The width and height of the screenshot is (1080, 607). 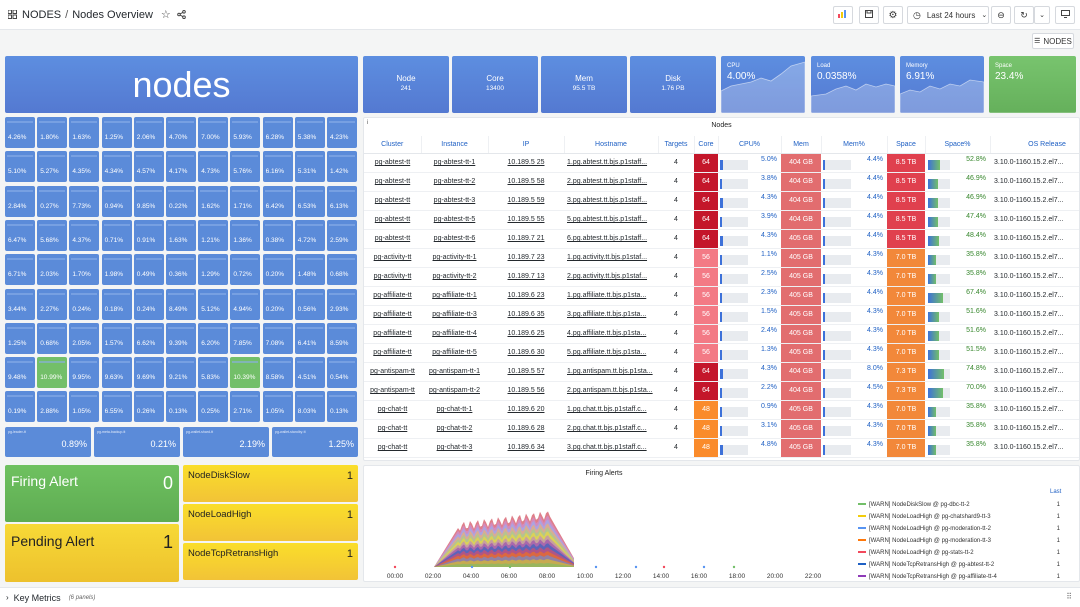 What do you see at coordinates (1053, 41) in the screenshot?
I see `nodes-link-button: ☰ NODES` at bounding box center [1053, 41].